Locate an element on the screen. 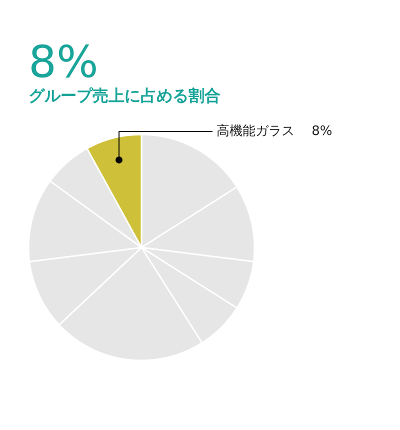 This screenshot has height=430, width=400. slice-label: 高機能ガラス 8% is located at coordinates (274, 131).